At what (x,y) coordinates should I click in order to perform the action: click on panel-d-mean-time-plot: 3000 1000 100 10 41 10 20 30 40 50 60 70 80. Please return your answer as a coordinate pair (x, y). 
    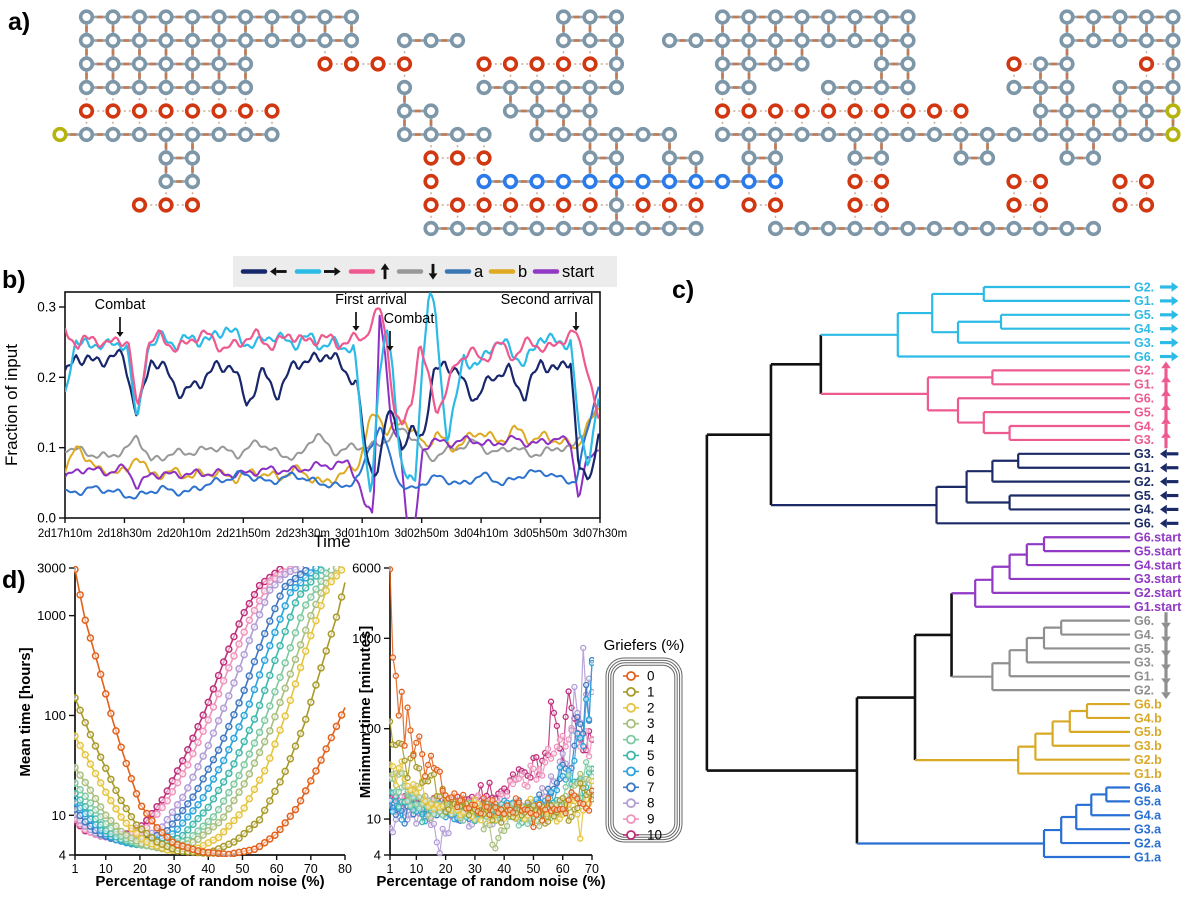
    Looking at the image, I should click on (194, 719).